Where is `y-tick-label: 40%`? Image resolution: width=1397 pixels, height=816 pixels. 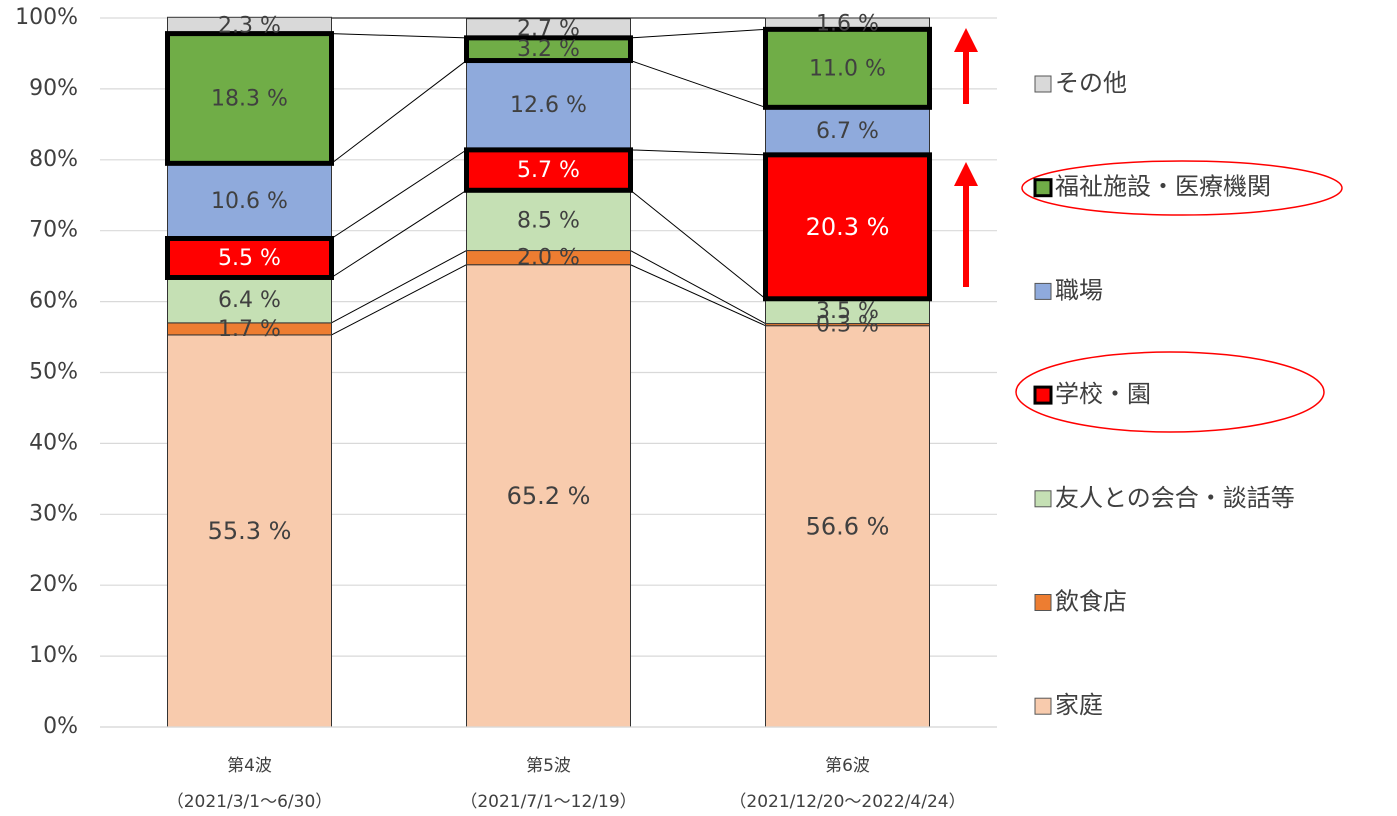 y-tick-label: 40% is located at coordinates (53, 442).